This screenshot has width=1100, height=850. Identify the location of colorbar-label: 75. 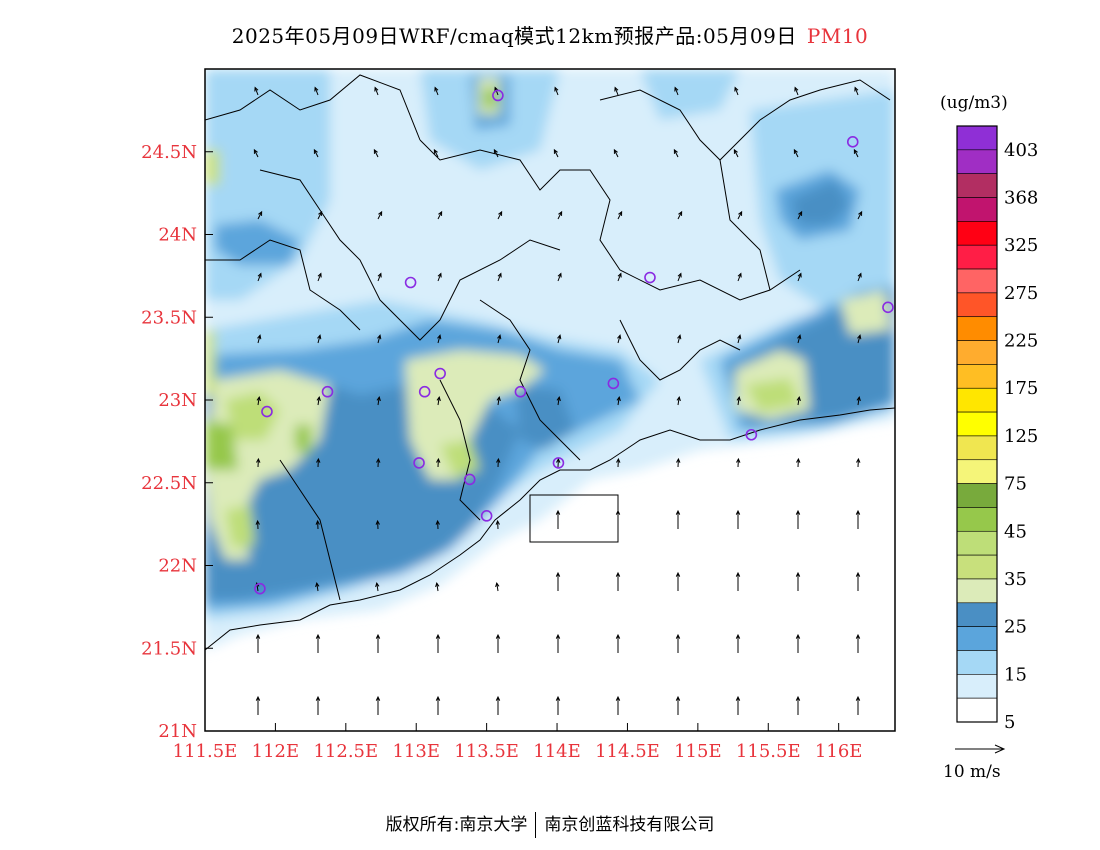
(1015, 484).